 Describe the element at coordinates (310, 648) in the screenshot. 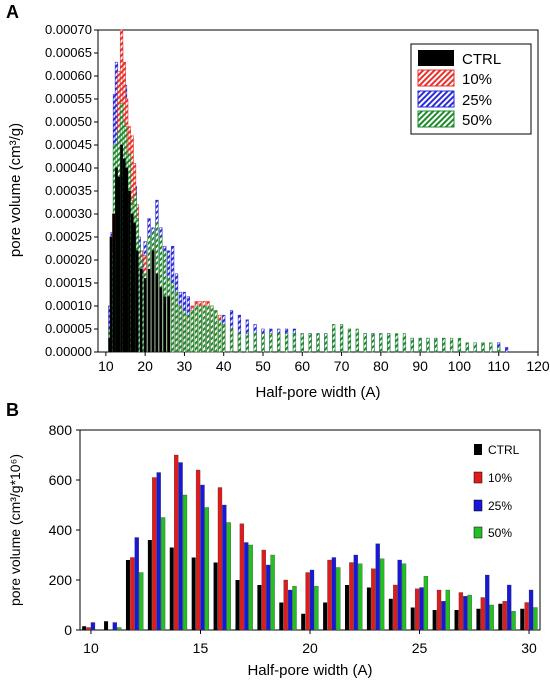

I see `panel-b-xtick-label: 20` at that location.